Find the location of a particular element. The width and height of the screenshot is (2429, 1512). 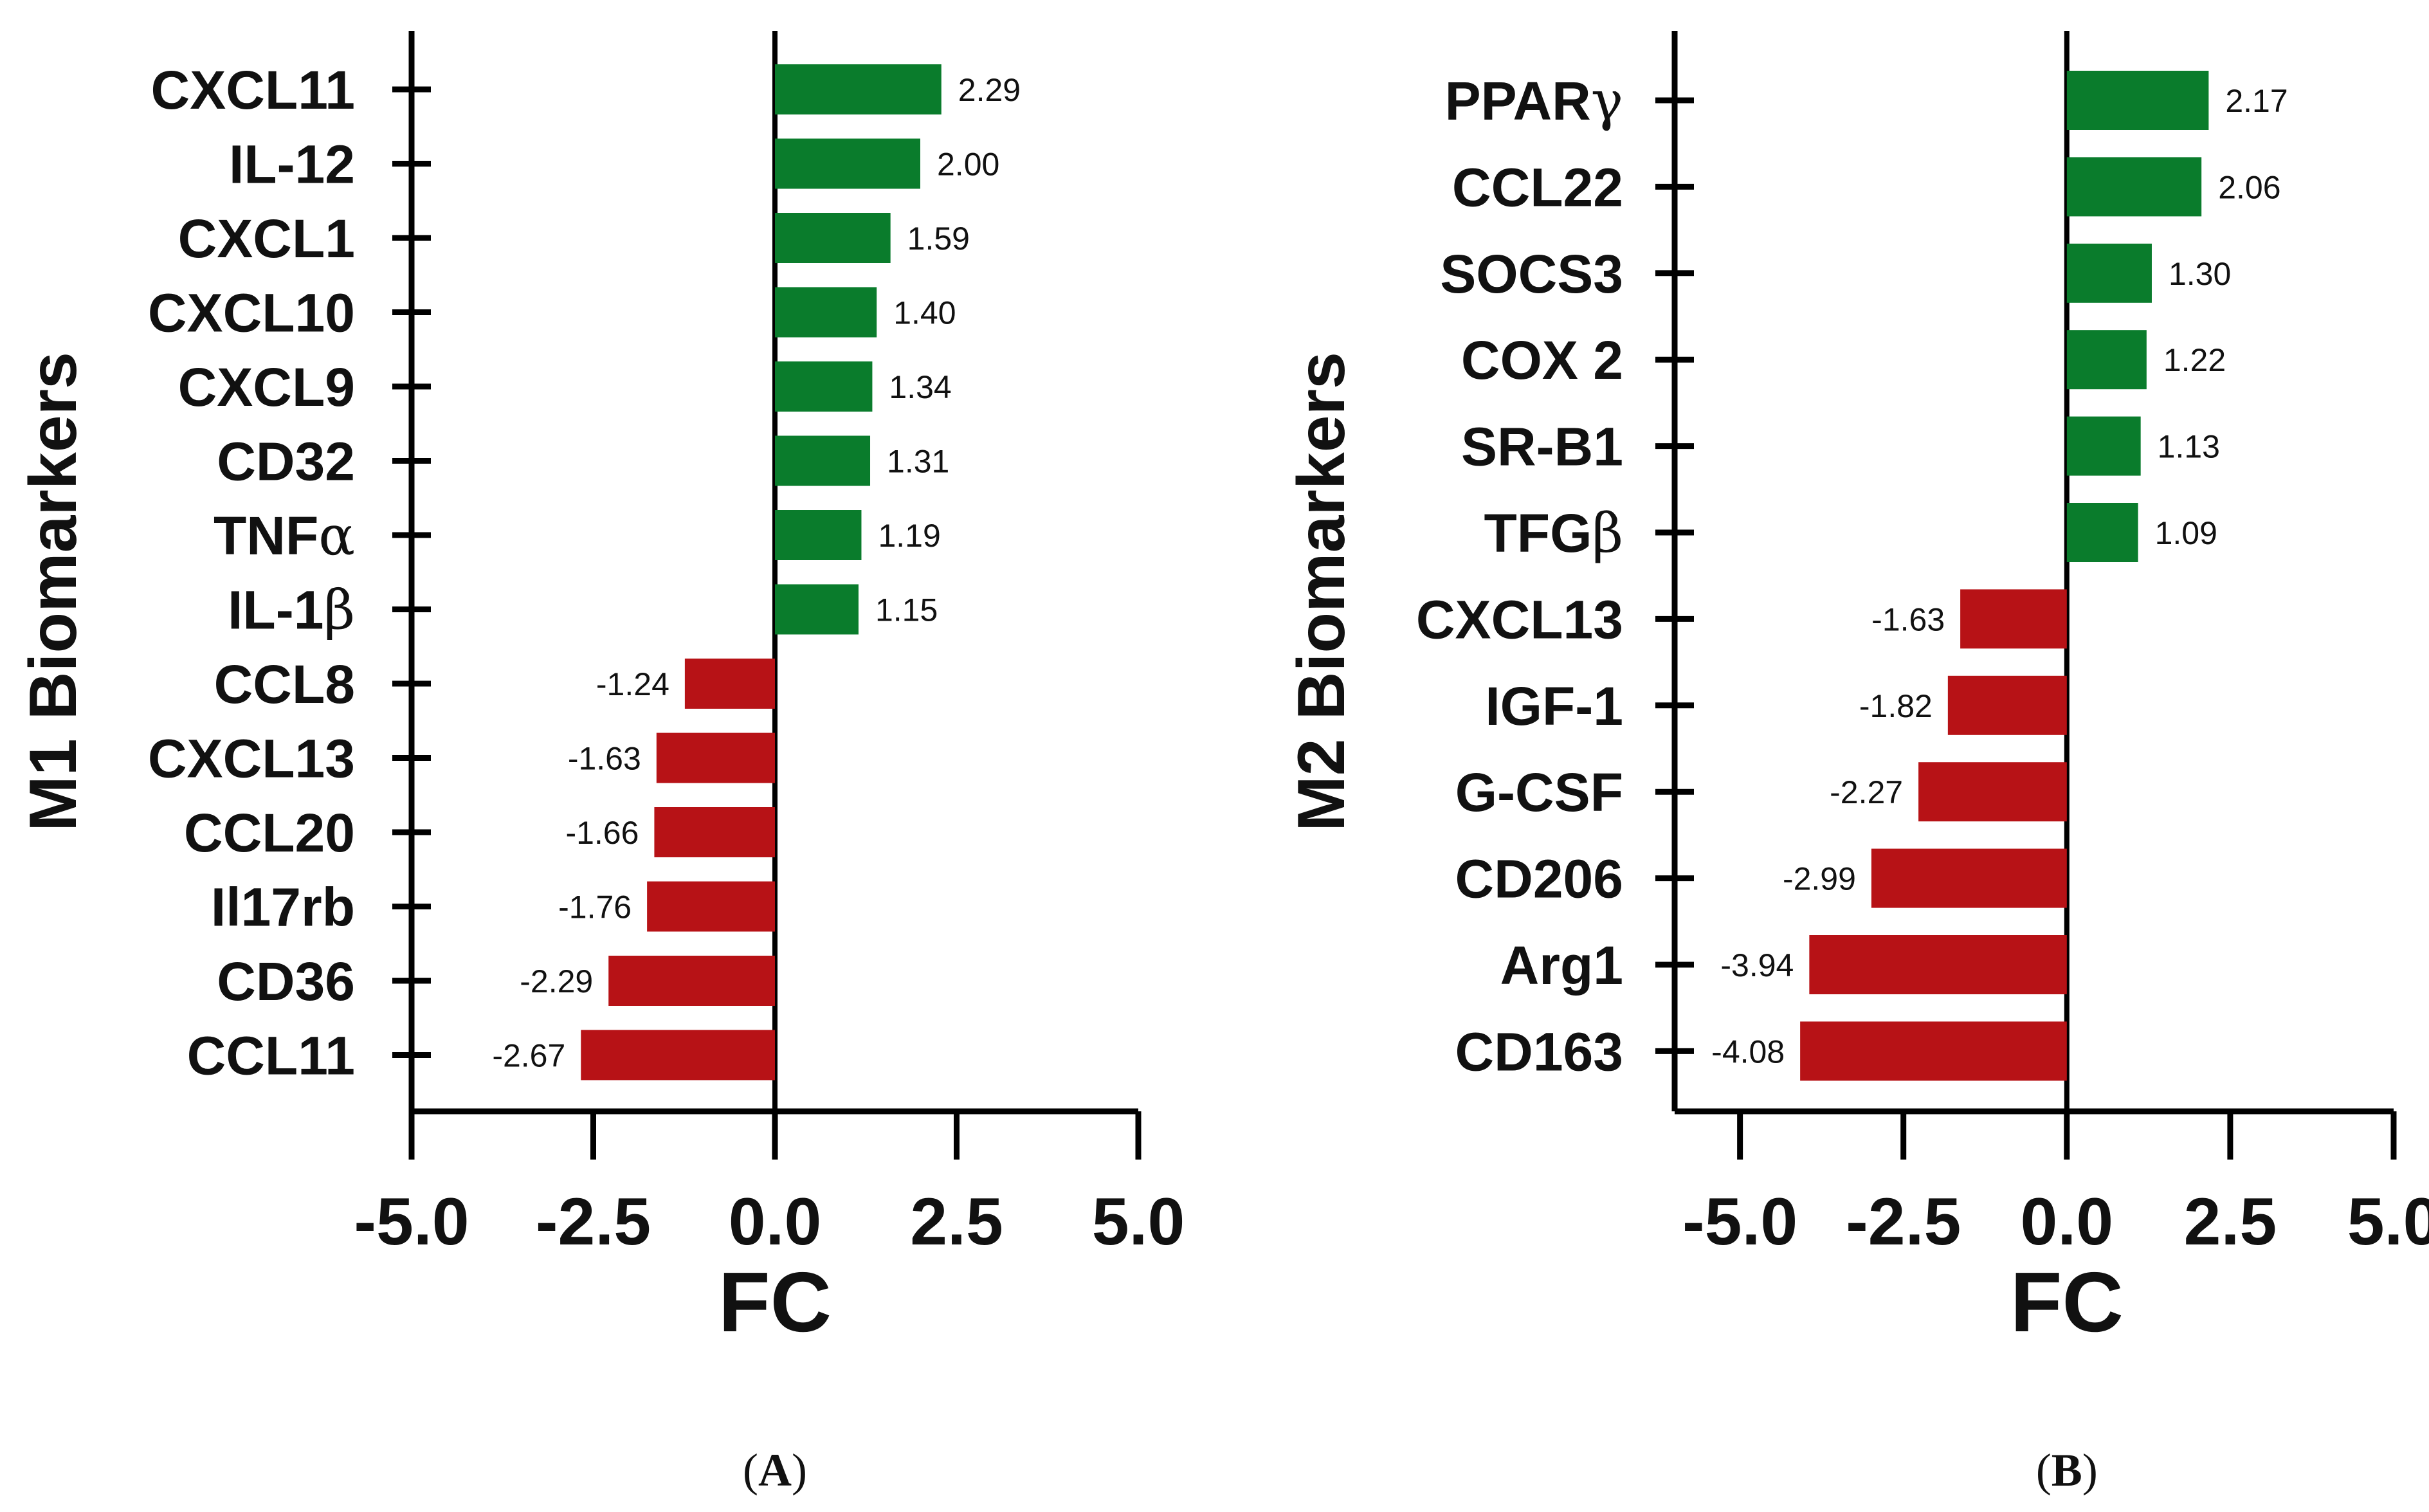

panel-a-bar-il-1β is located at coordinates (817, 609).